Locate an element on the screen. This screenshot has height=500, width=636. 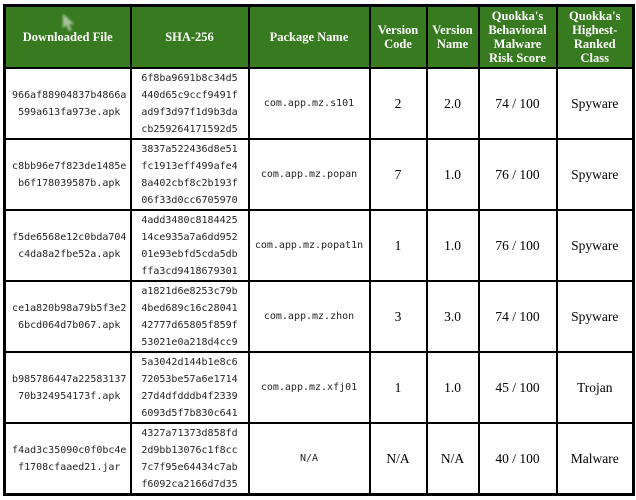
package-name-cell: com.app.mz.s101 is located at coordinates (309, 103).